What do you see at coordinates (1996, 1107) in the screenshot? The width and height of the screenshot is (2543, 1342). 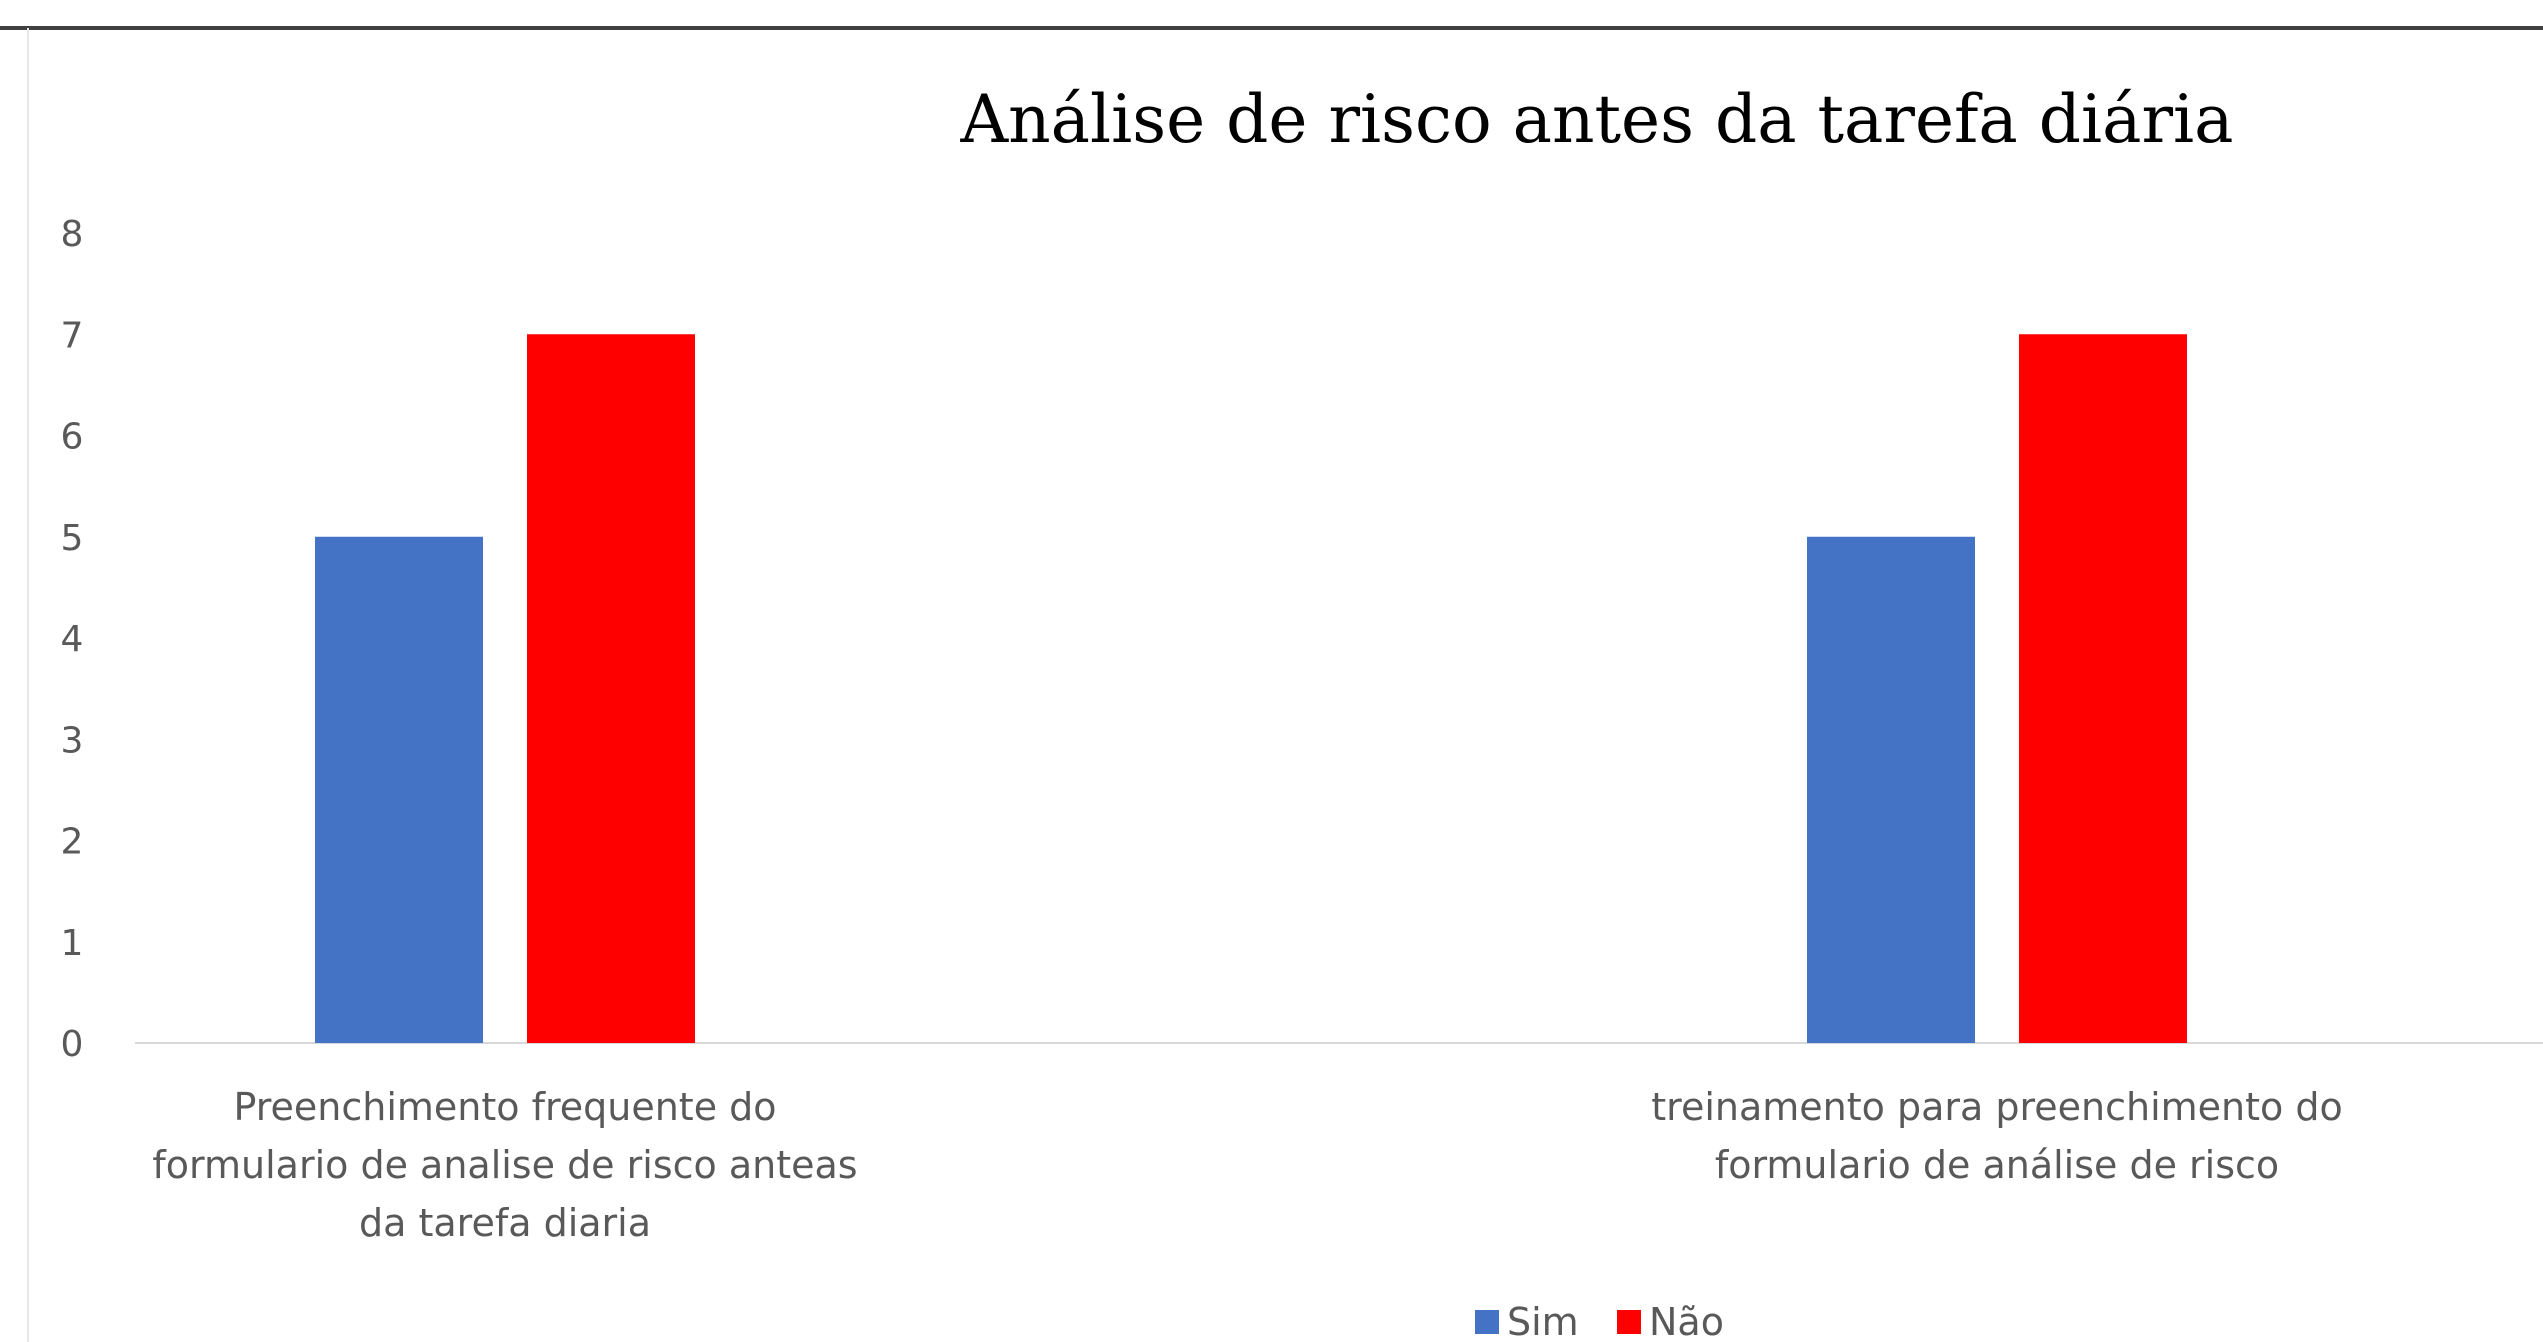 I see `category-label-line: treinamento para preenchimento do` at bounding box center [1996, 1107].